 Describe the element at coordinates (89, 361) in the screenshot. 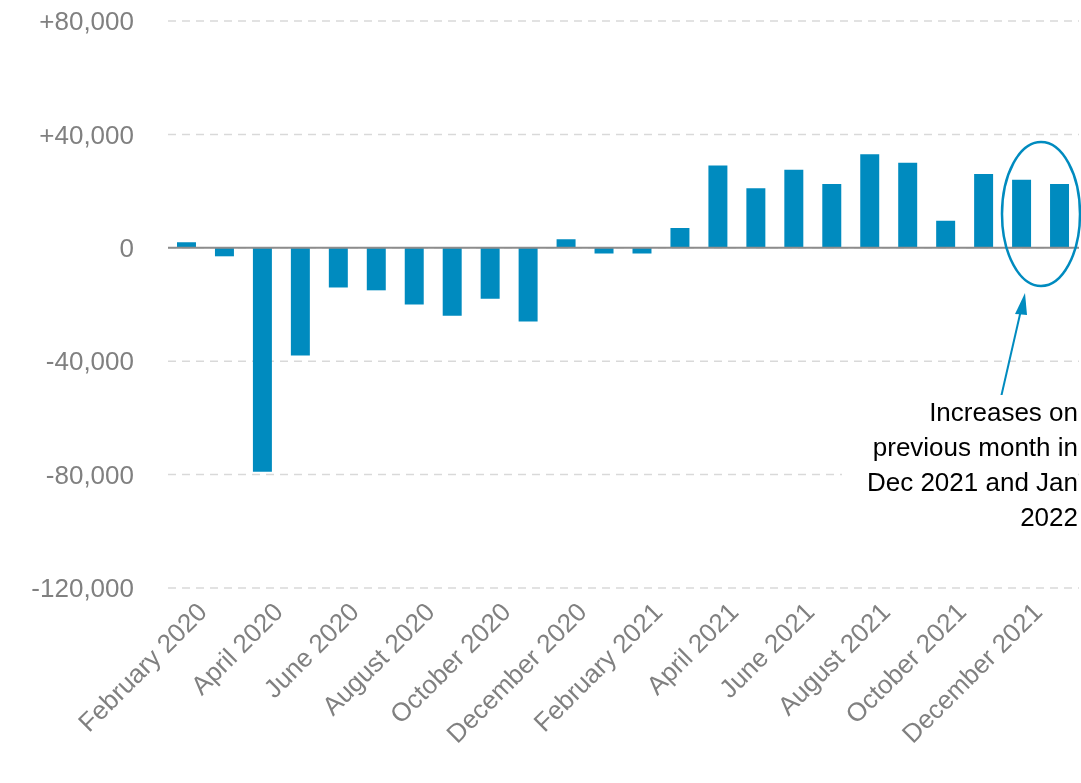

I see `y-tick-label: -40,000` at that location.